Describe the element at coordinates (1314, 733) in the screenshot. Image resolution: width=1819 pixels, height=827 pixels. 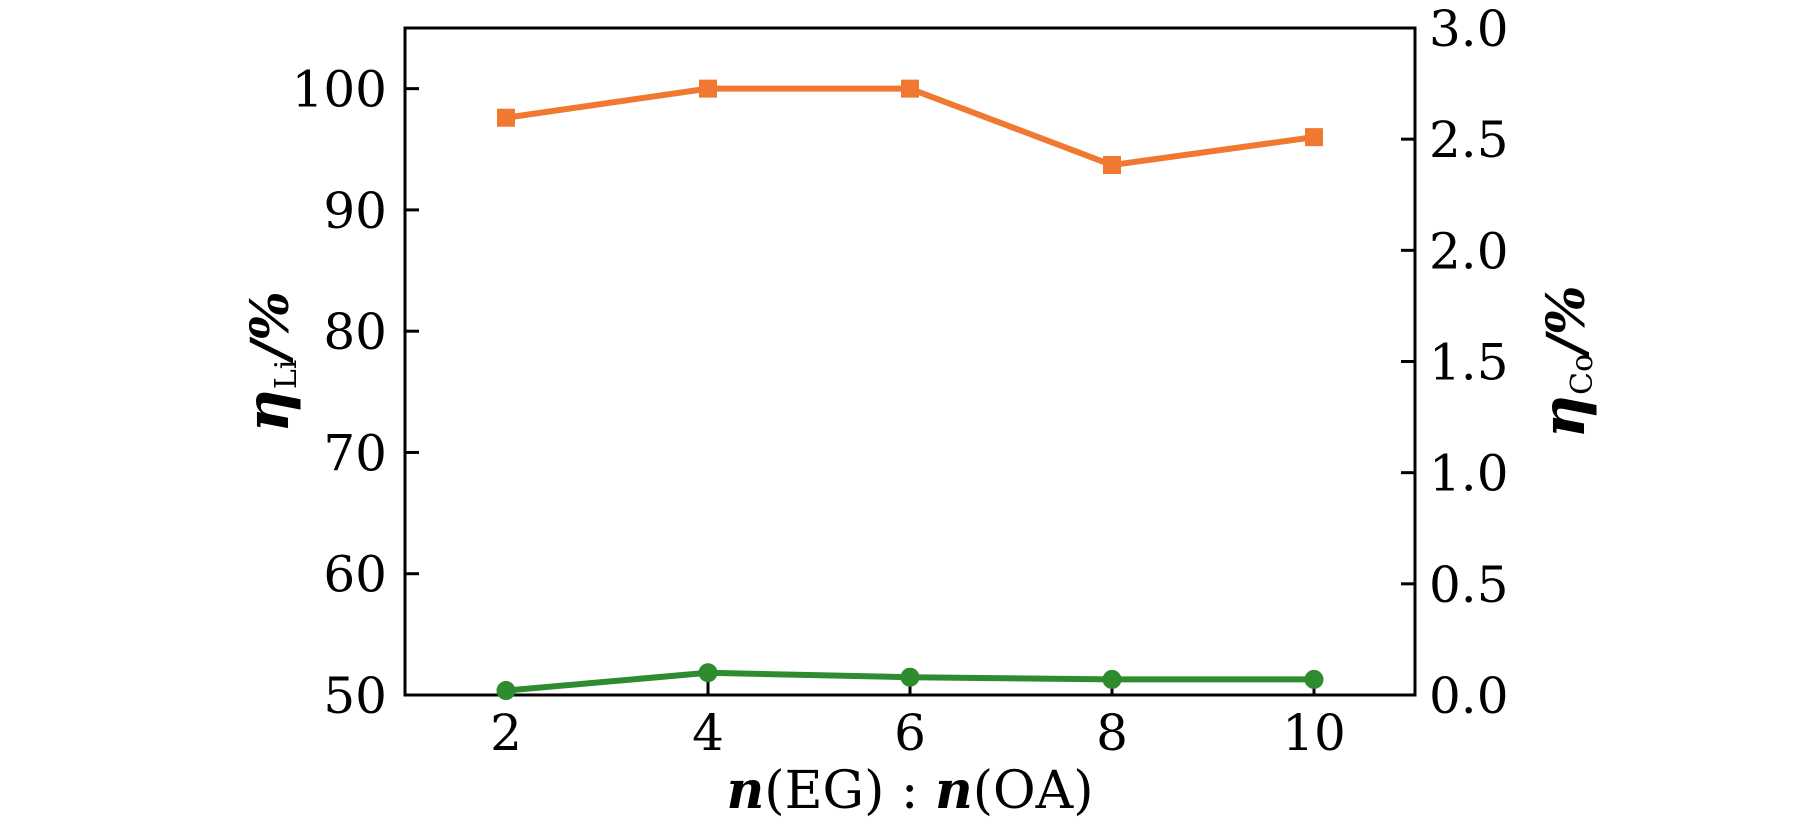
I see `x-tick-label: 10` at that location.